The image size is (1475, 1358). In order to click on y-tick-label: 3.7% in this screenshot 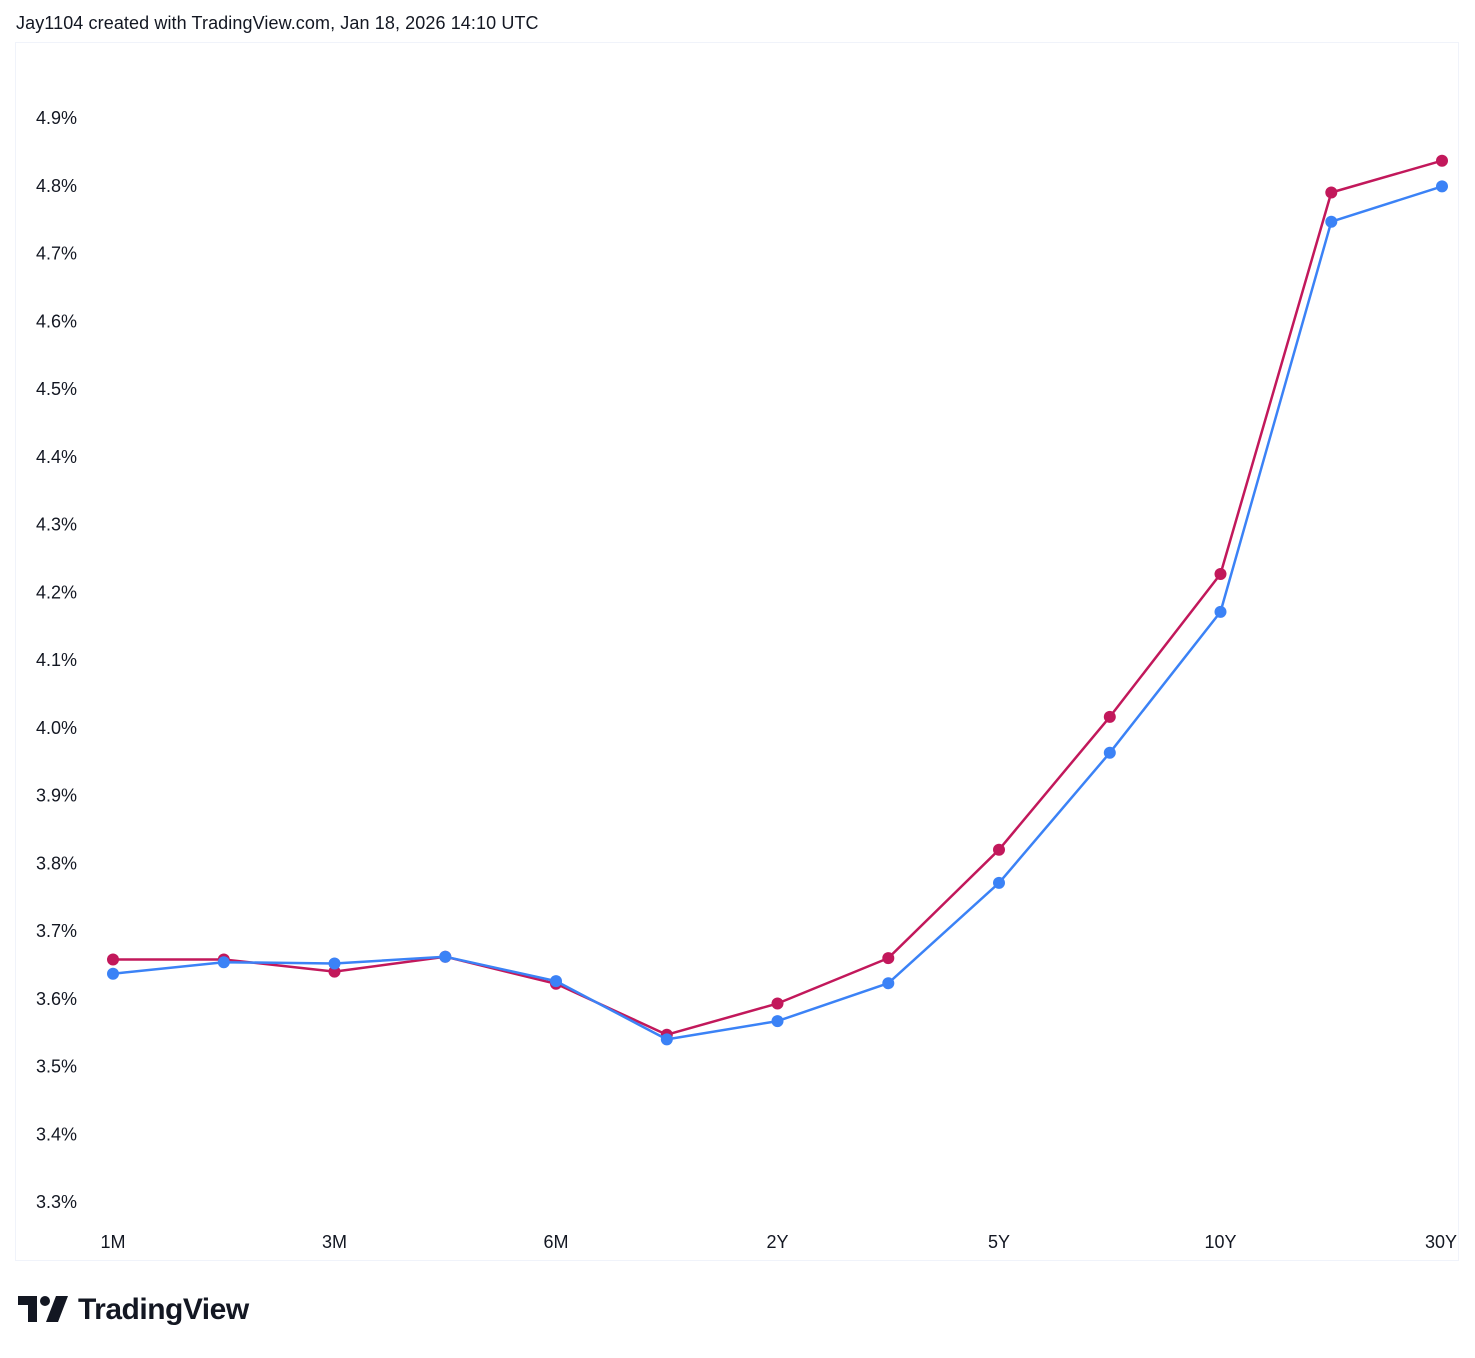, I will do `click(56, 931)`.